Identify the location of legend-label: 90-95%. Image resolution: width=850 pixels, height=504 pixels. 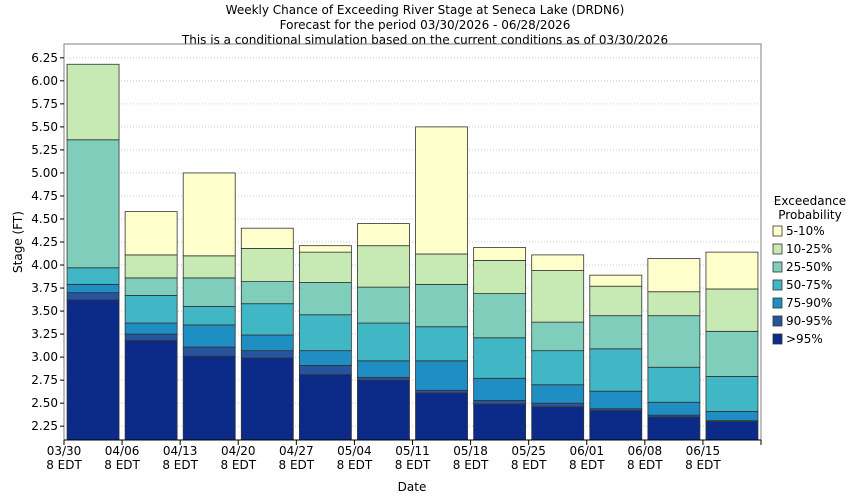
(809, 321).